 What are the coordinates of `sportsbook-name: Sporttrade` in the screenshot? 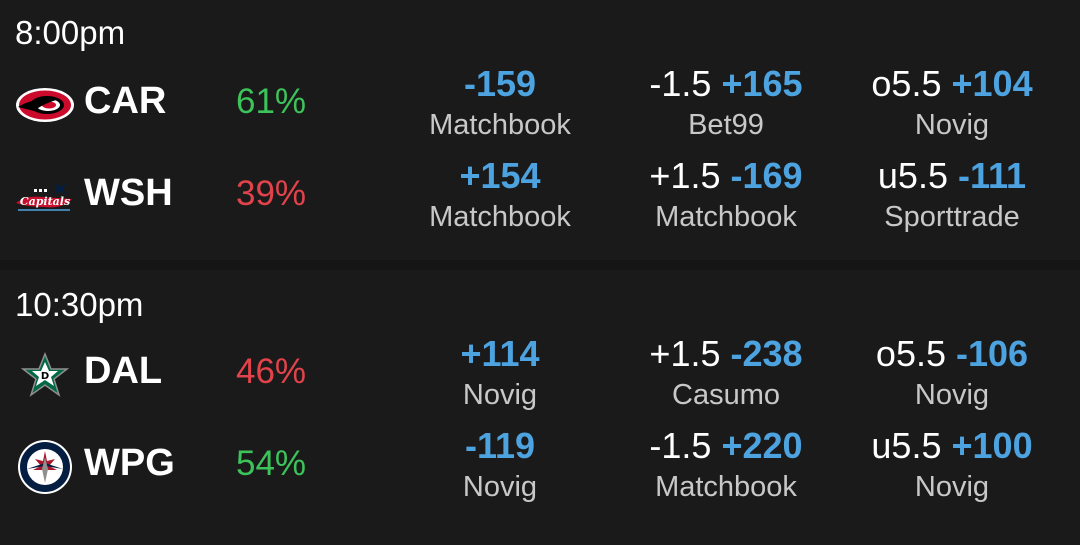 It's located at (952, 217).